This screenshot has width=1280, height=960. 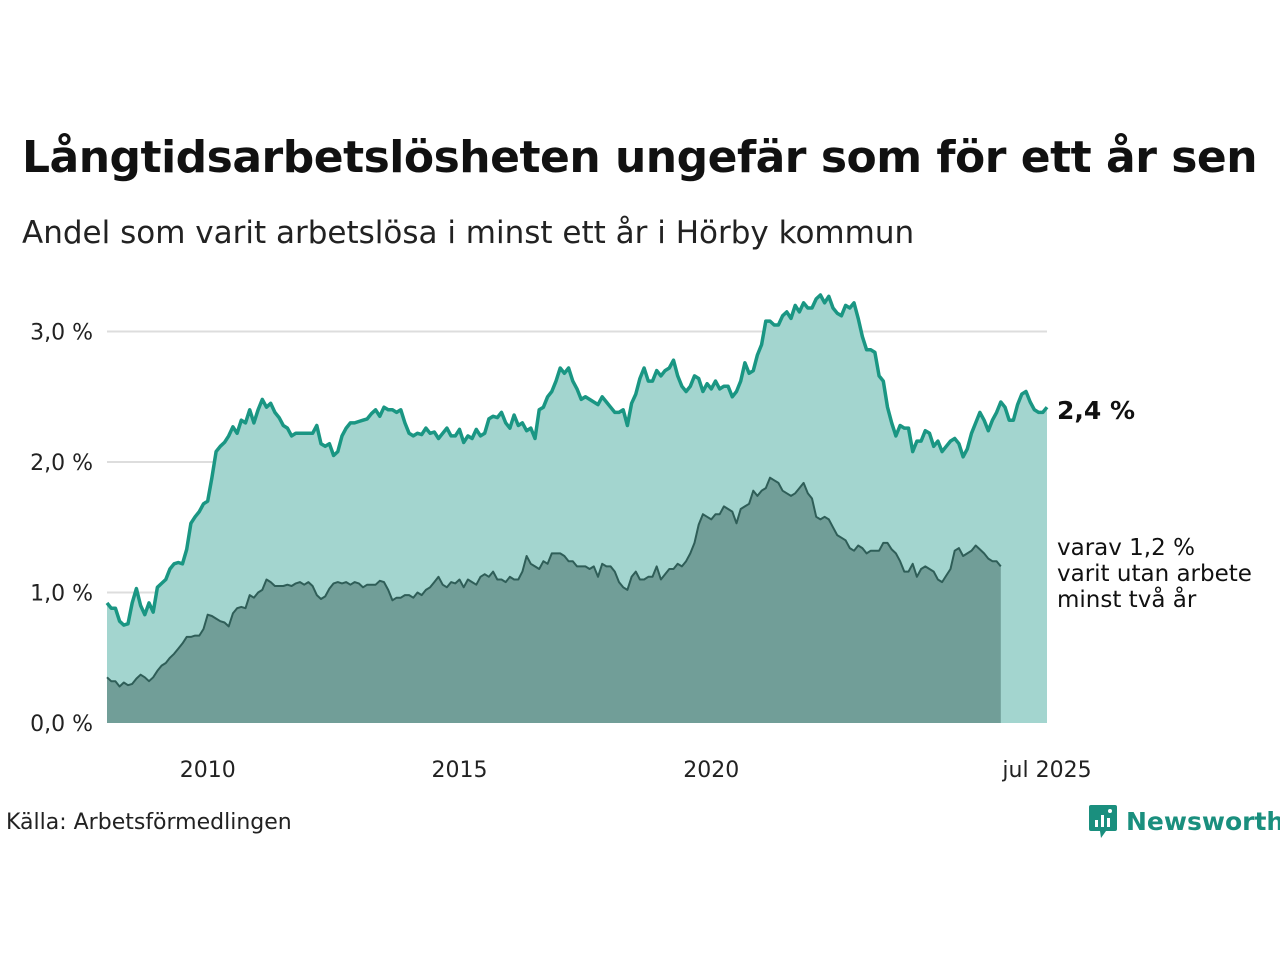 What do you see at coordinates (1046, 770) in the screenshot?
I see `x-tick-label: jul 2025` at bounding box center [1046, 770].